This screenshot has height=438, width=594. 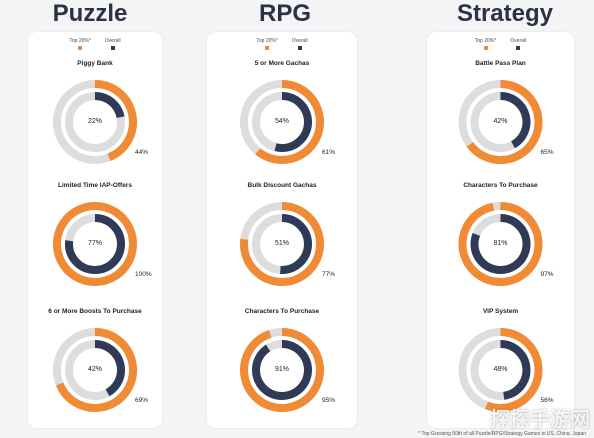 I want to click on overall-value-label: 91%, so click(x=281, y=369).